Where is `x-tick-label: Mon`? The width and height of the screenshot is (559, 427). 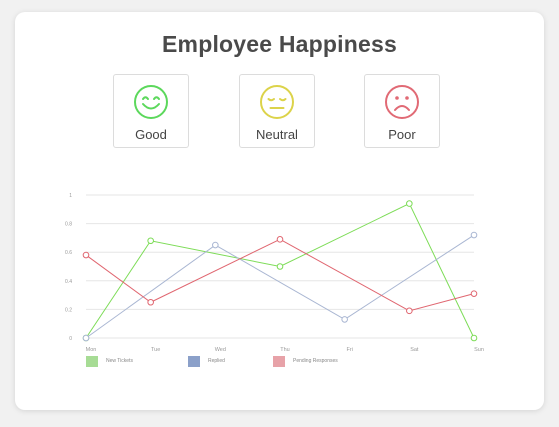
x-tick-label: Mon is located at coordinates (91, 350).